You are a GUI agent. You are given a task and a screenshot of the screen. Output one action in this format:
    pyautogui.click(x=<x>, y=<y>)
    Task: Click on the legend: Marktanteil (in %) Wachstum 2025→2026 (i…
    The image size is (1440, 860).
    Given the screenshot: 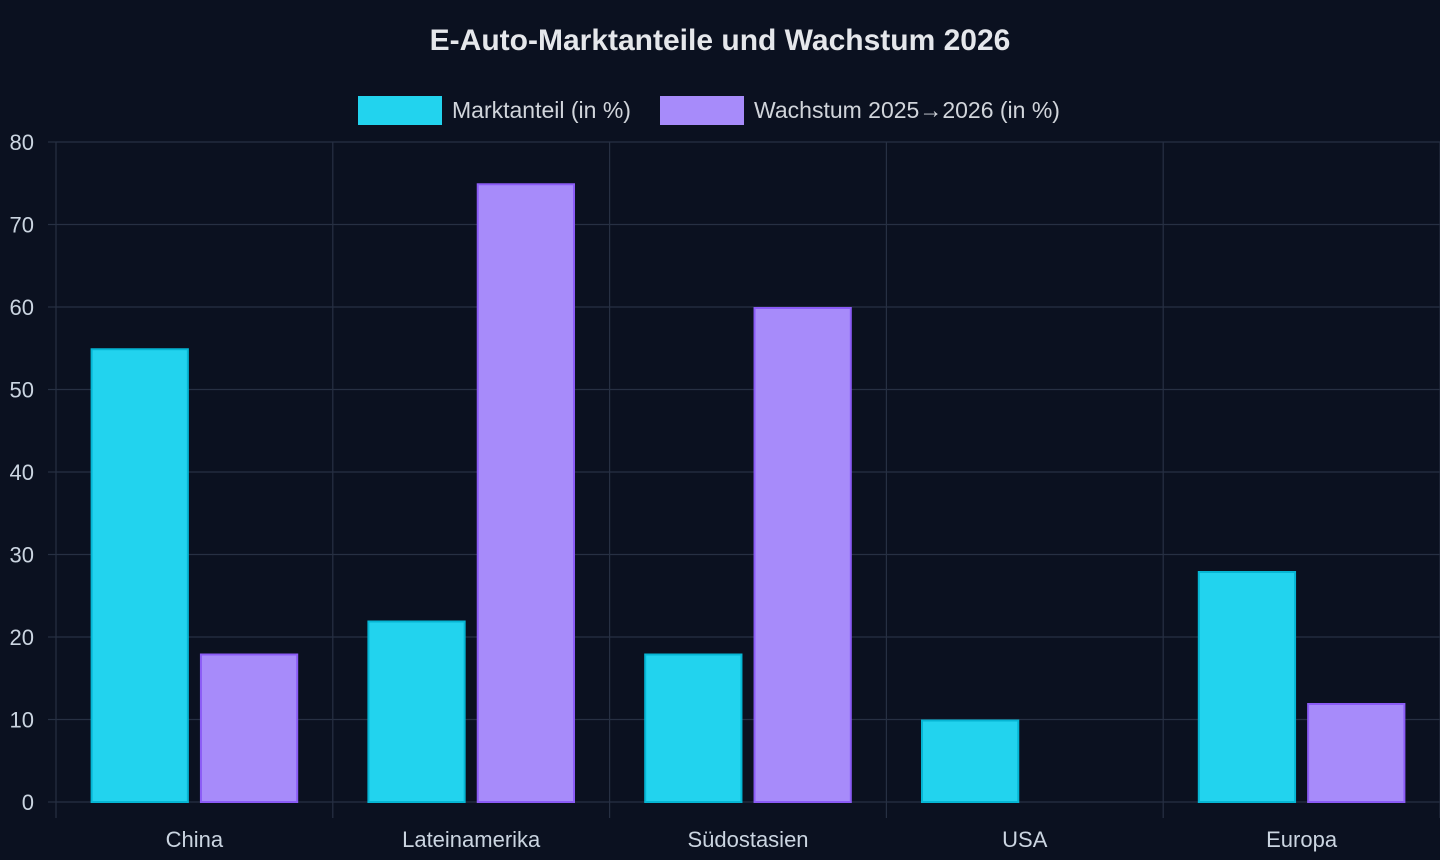 What is the action you would take?
    pyautogui.click(x=709, y=110)
    